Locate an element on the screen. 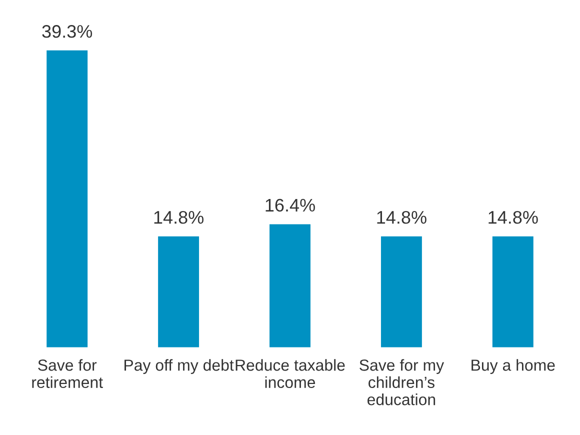 This screenshot has height=435, width=580. x-tick-label: Reduce taxable income is located at coordinates (290, 373).